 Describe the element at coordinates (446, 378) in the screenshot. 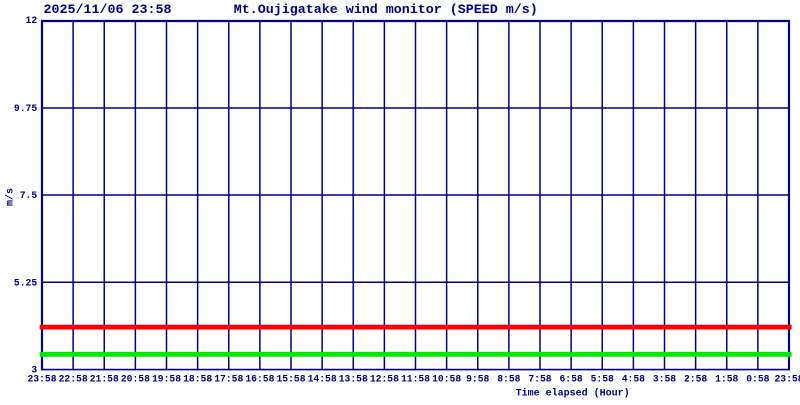

I see `svg-text: 10:58` at that location.